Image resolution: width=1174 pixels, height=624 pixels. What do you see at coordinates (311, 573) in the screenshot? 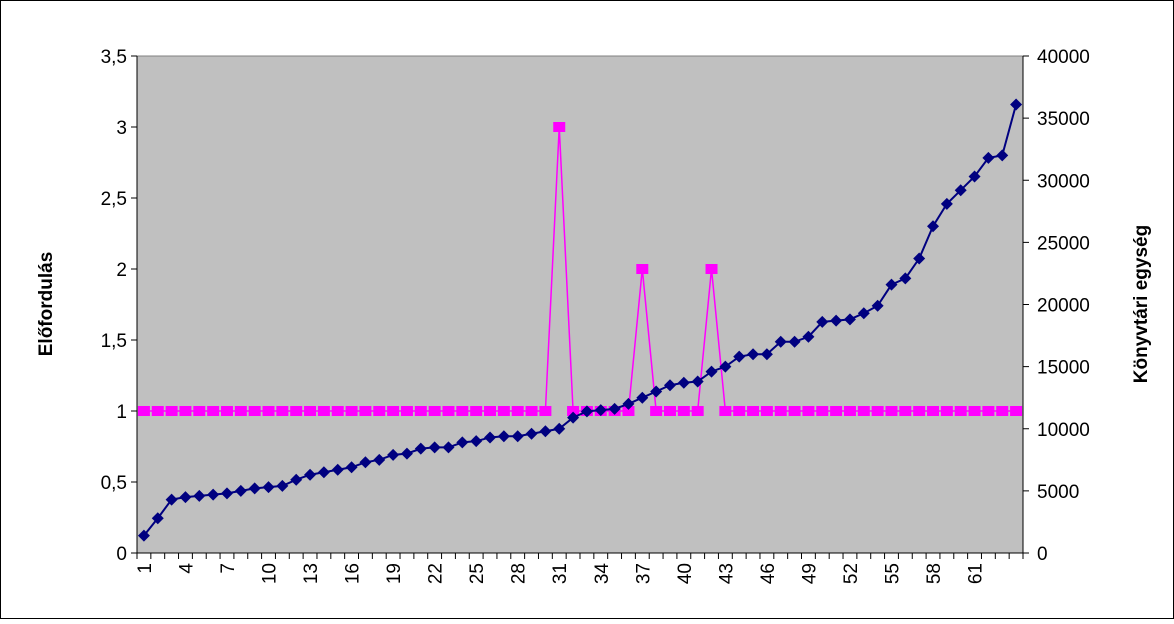
I see `x-tick-label: 13` at bounding box center [311, 573].